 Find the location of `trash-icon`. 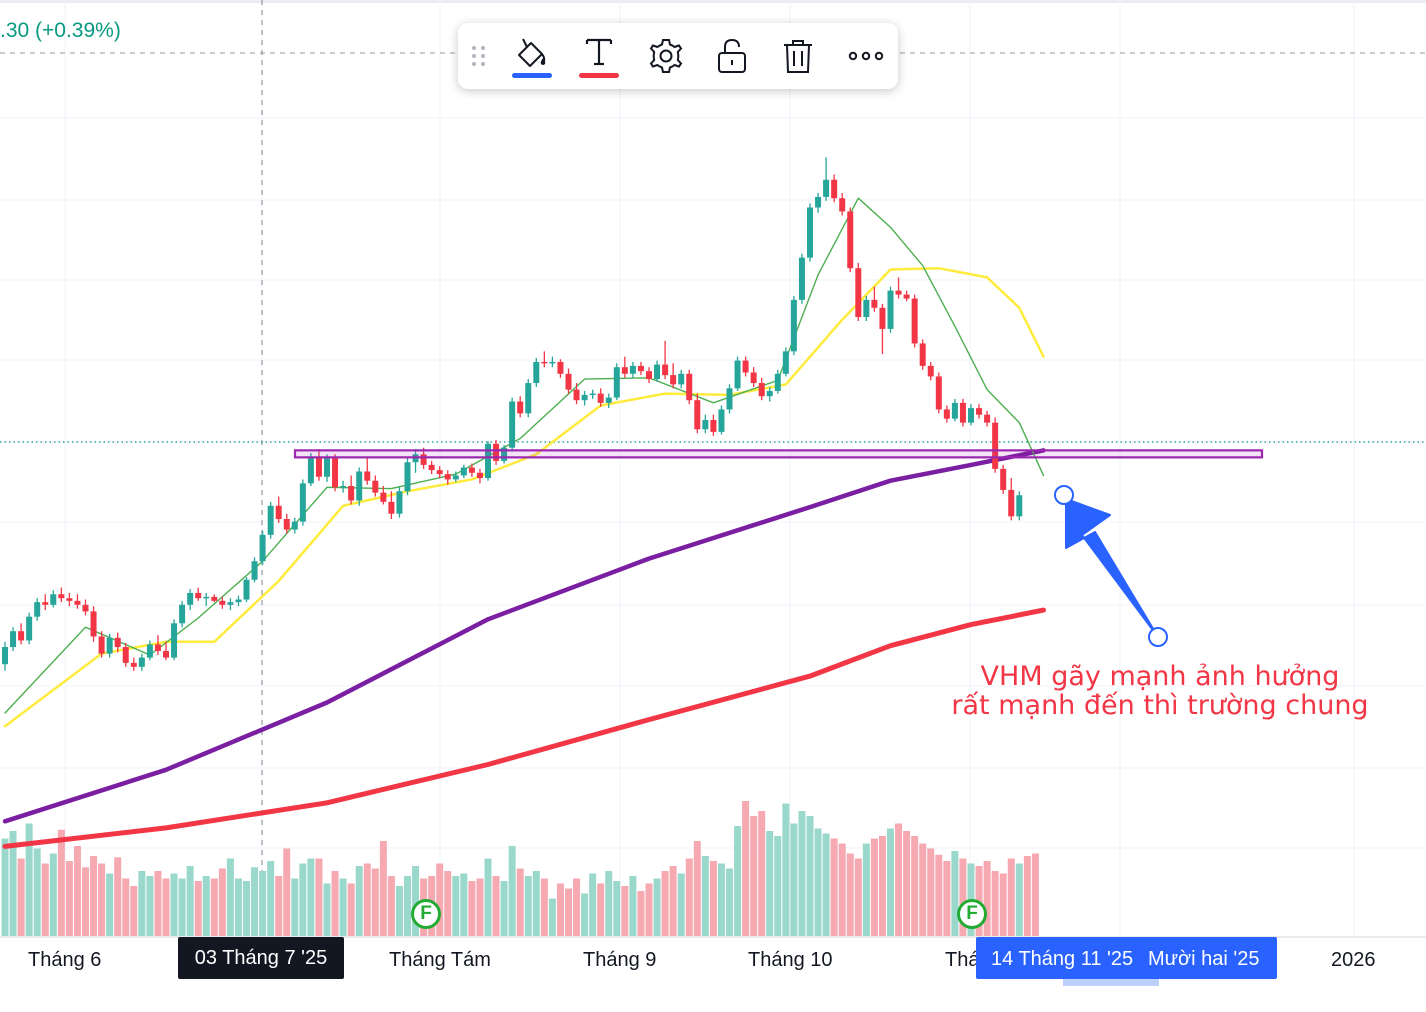

trash-icon is located at coordinates (798, 56).